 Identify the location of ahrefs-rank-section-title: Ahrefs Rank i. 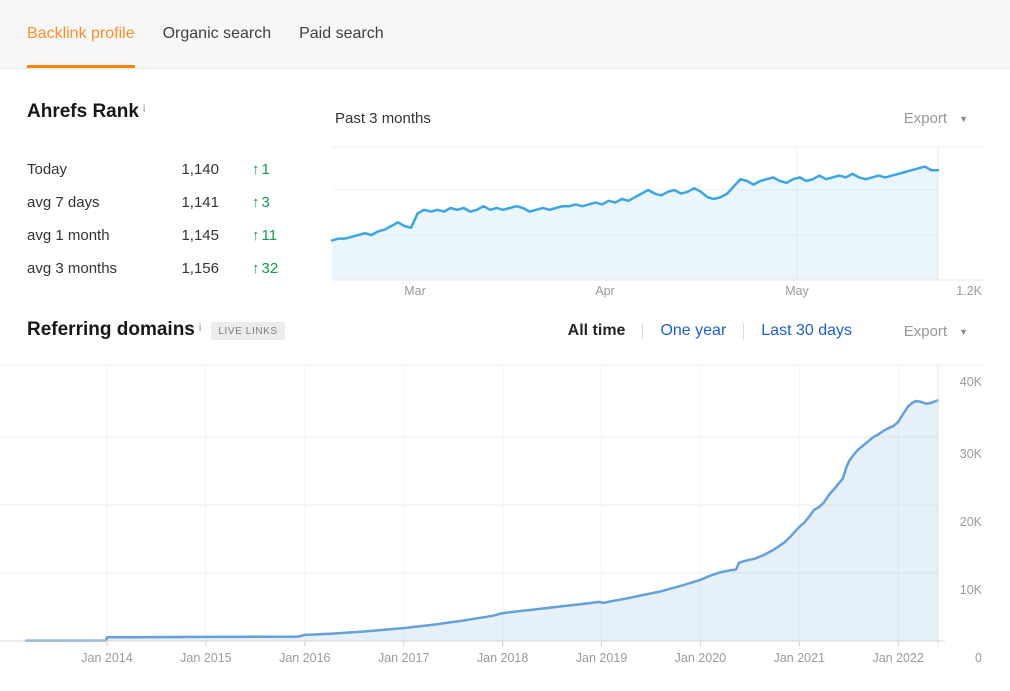
(86, 111).